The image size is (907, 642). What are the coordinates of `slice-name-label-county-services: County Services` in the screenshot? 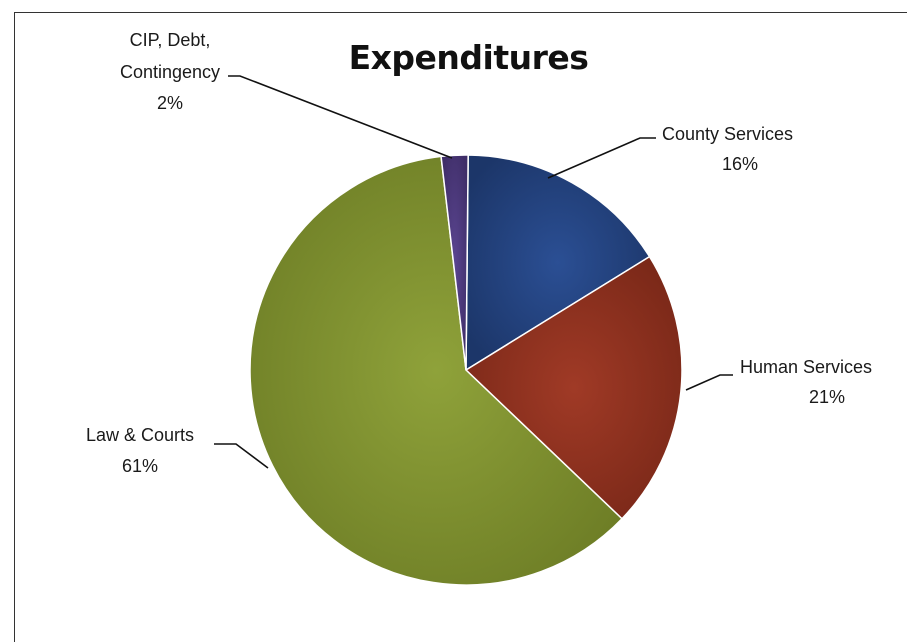 It's located at (727, 134).